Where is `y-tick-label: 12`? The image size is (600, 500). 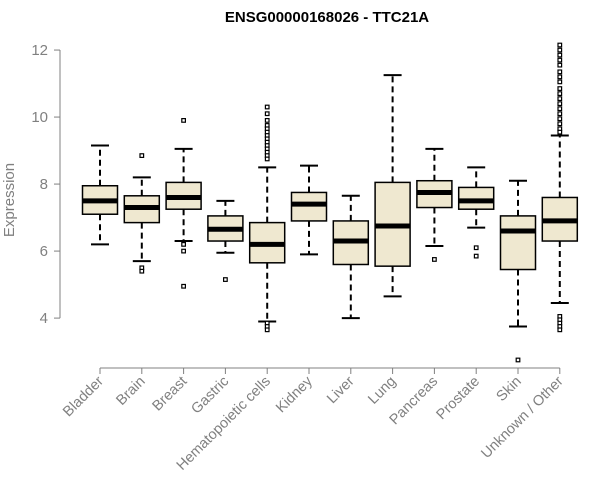
y-tick-label: 12 is located at coordinates (39, 50).